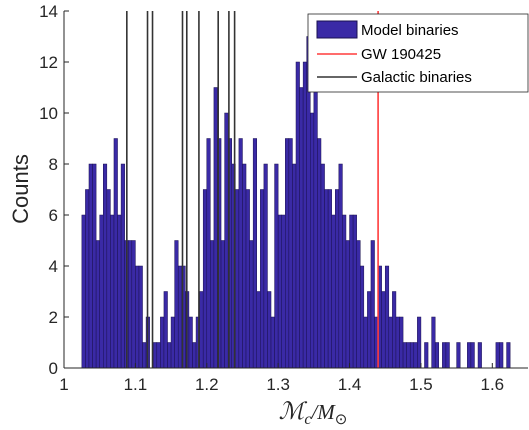  What do you see at coordinates (492, 384) in the screenshot?
I see `x-tick-label: 1.6` at bounding box center [492, 384].